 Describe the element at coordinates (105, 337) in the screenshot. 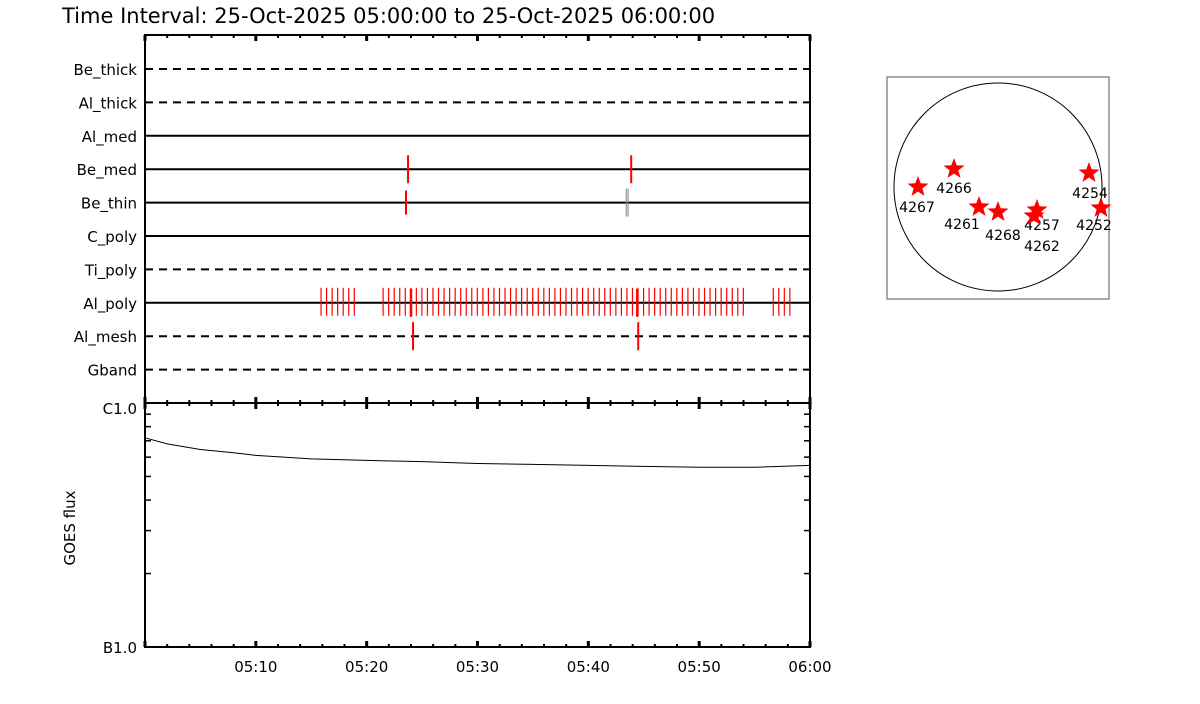

I see `row-label-al_mesh: Al_mesh` at that location.